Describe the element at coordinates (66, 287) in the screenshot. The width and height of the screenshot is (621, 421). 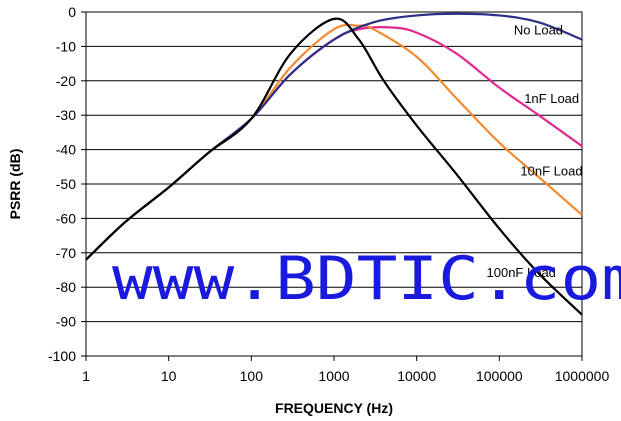
I see `y-tick-label: -80` at that location.